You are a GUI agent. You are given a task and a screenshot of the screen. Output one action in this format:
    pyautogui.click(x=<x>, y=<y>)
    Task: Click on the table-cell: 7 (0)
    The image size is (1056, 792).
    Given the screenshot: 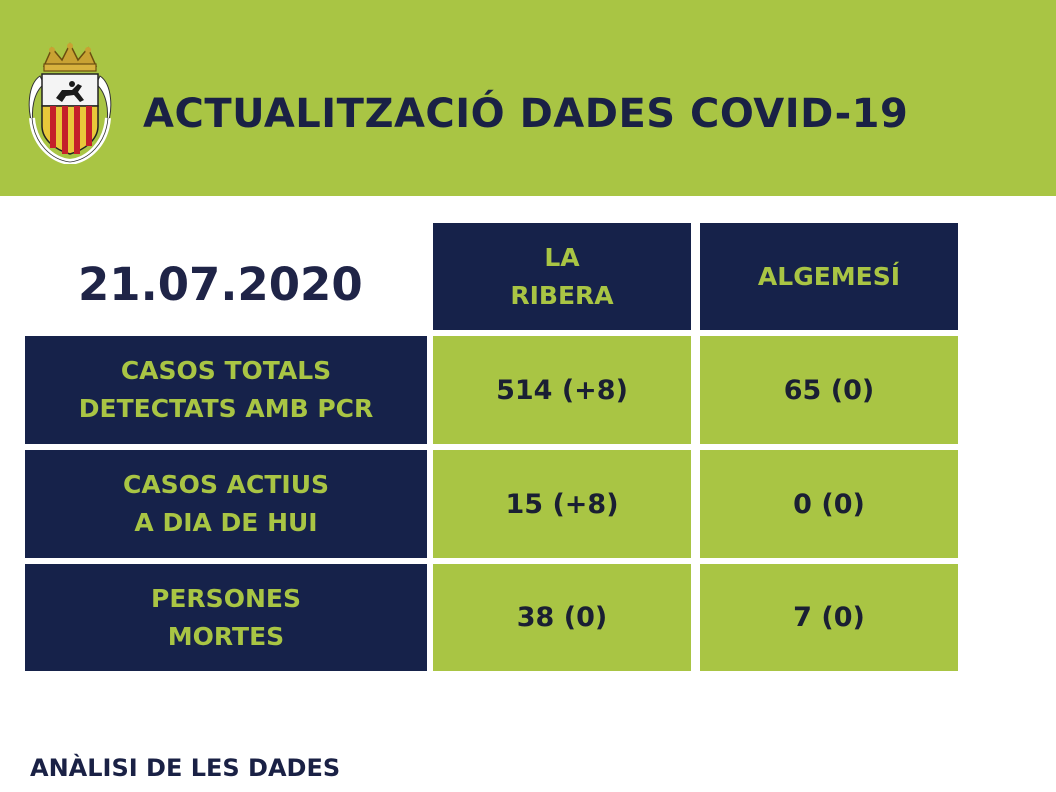 What is the action you would take?
    pyautogui.click(x=829, y=617)
    